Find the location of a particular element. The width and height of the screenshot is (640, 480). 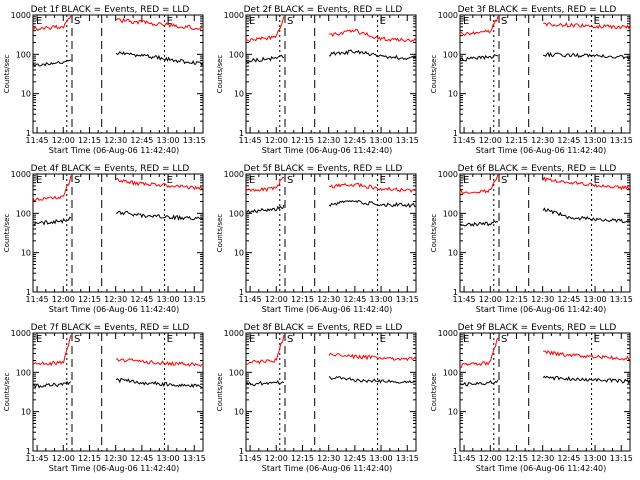

panel-title: Det 4f BLACK = Events, RED = LLD is located at coordinates (110, 169).